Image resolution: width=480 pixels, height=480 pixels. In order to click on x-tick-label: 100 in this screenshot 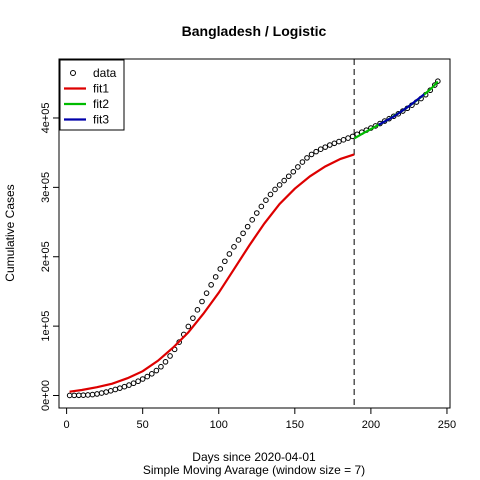, I will do `click(219, 425)`.